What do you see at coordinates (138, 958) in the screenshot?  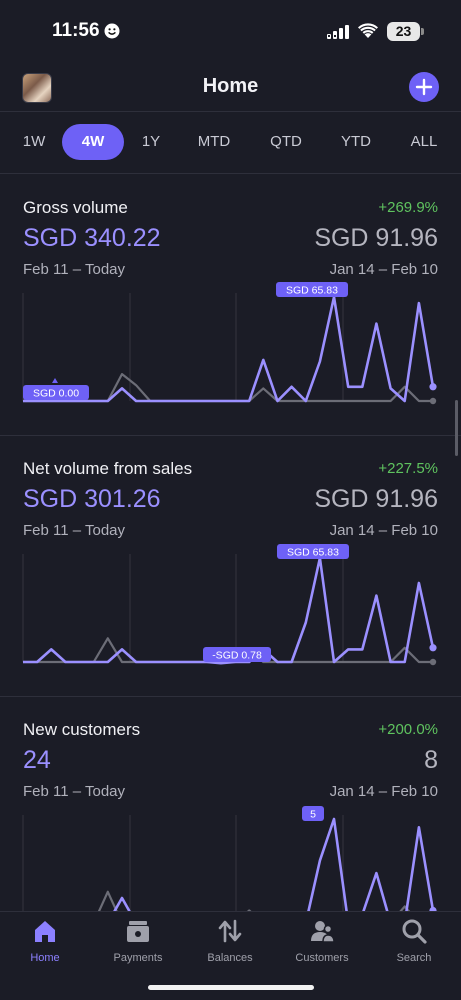 I see `nav-payments-label: Payments` at bounding box center [138, 958].